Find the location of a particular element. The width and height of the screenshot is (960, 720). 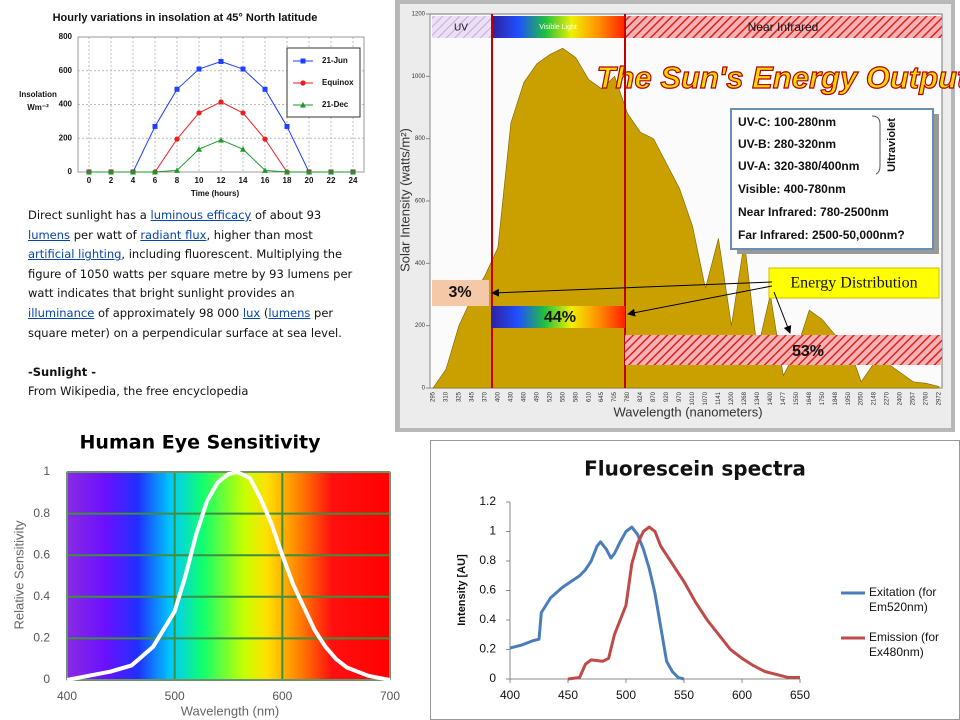

x-tick-label: 650 is located at coordinates (800, 695).